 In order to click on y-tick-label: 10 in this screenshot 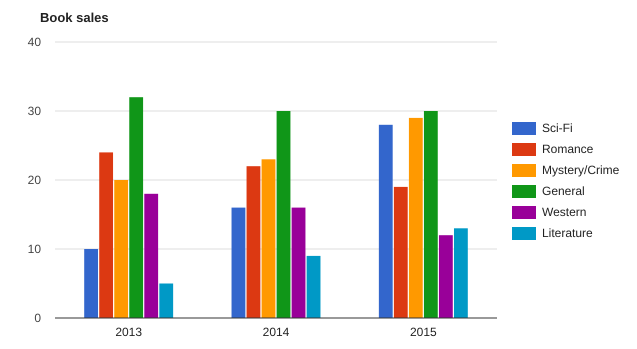, I will do `click(35, 249)`.